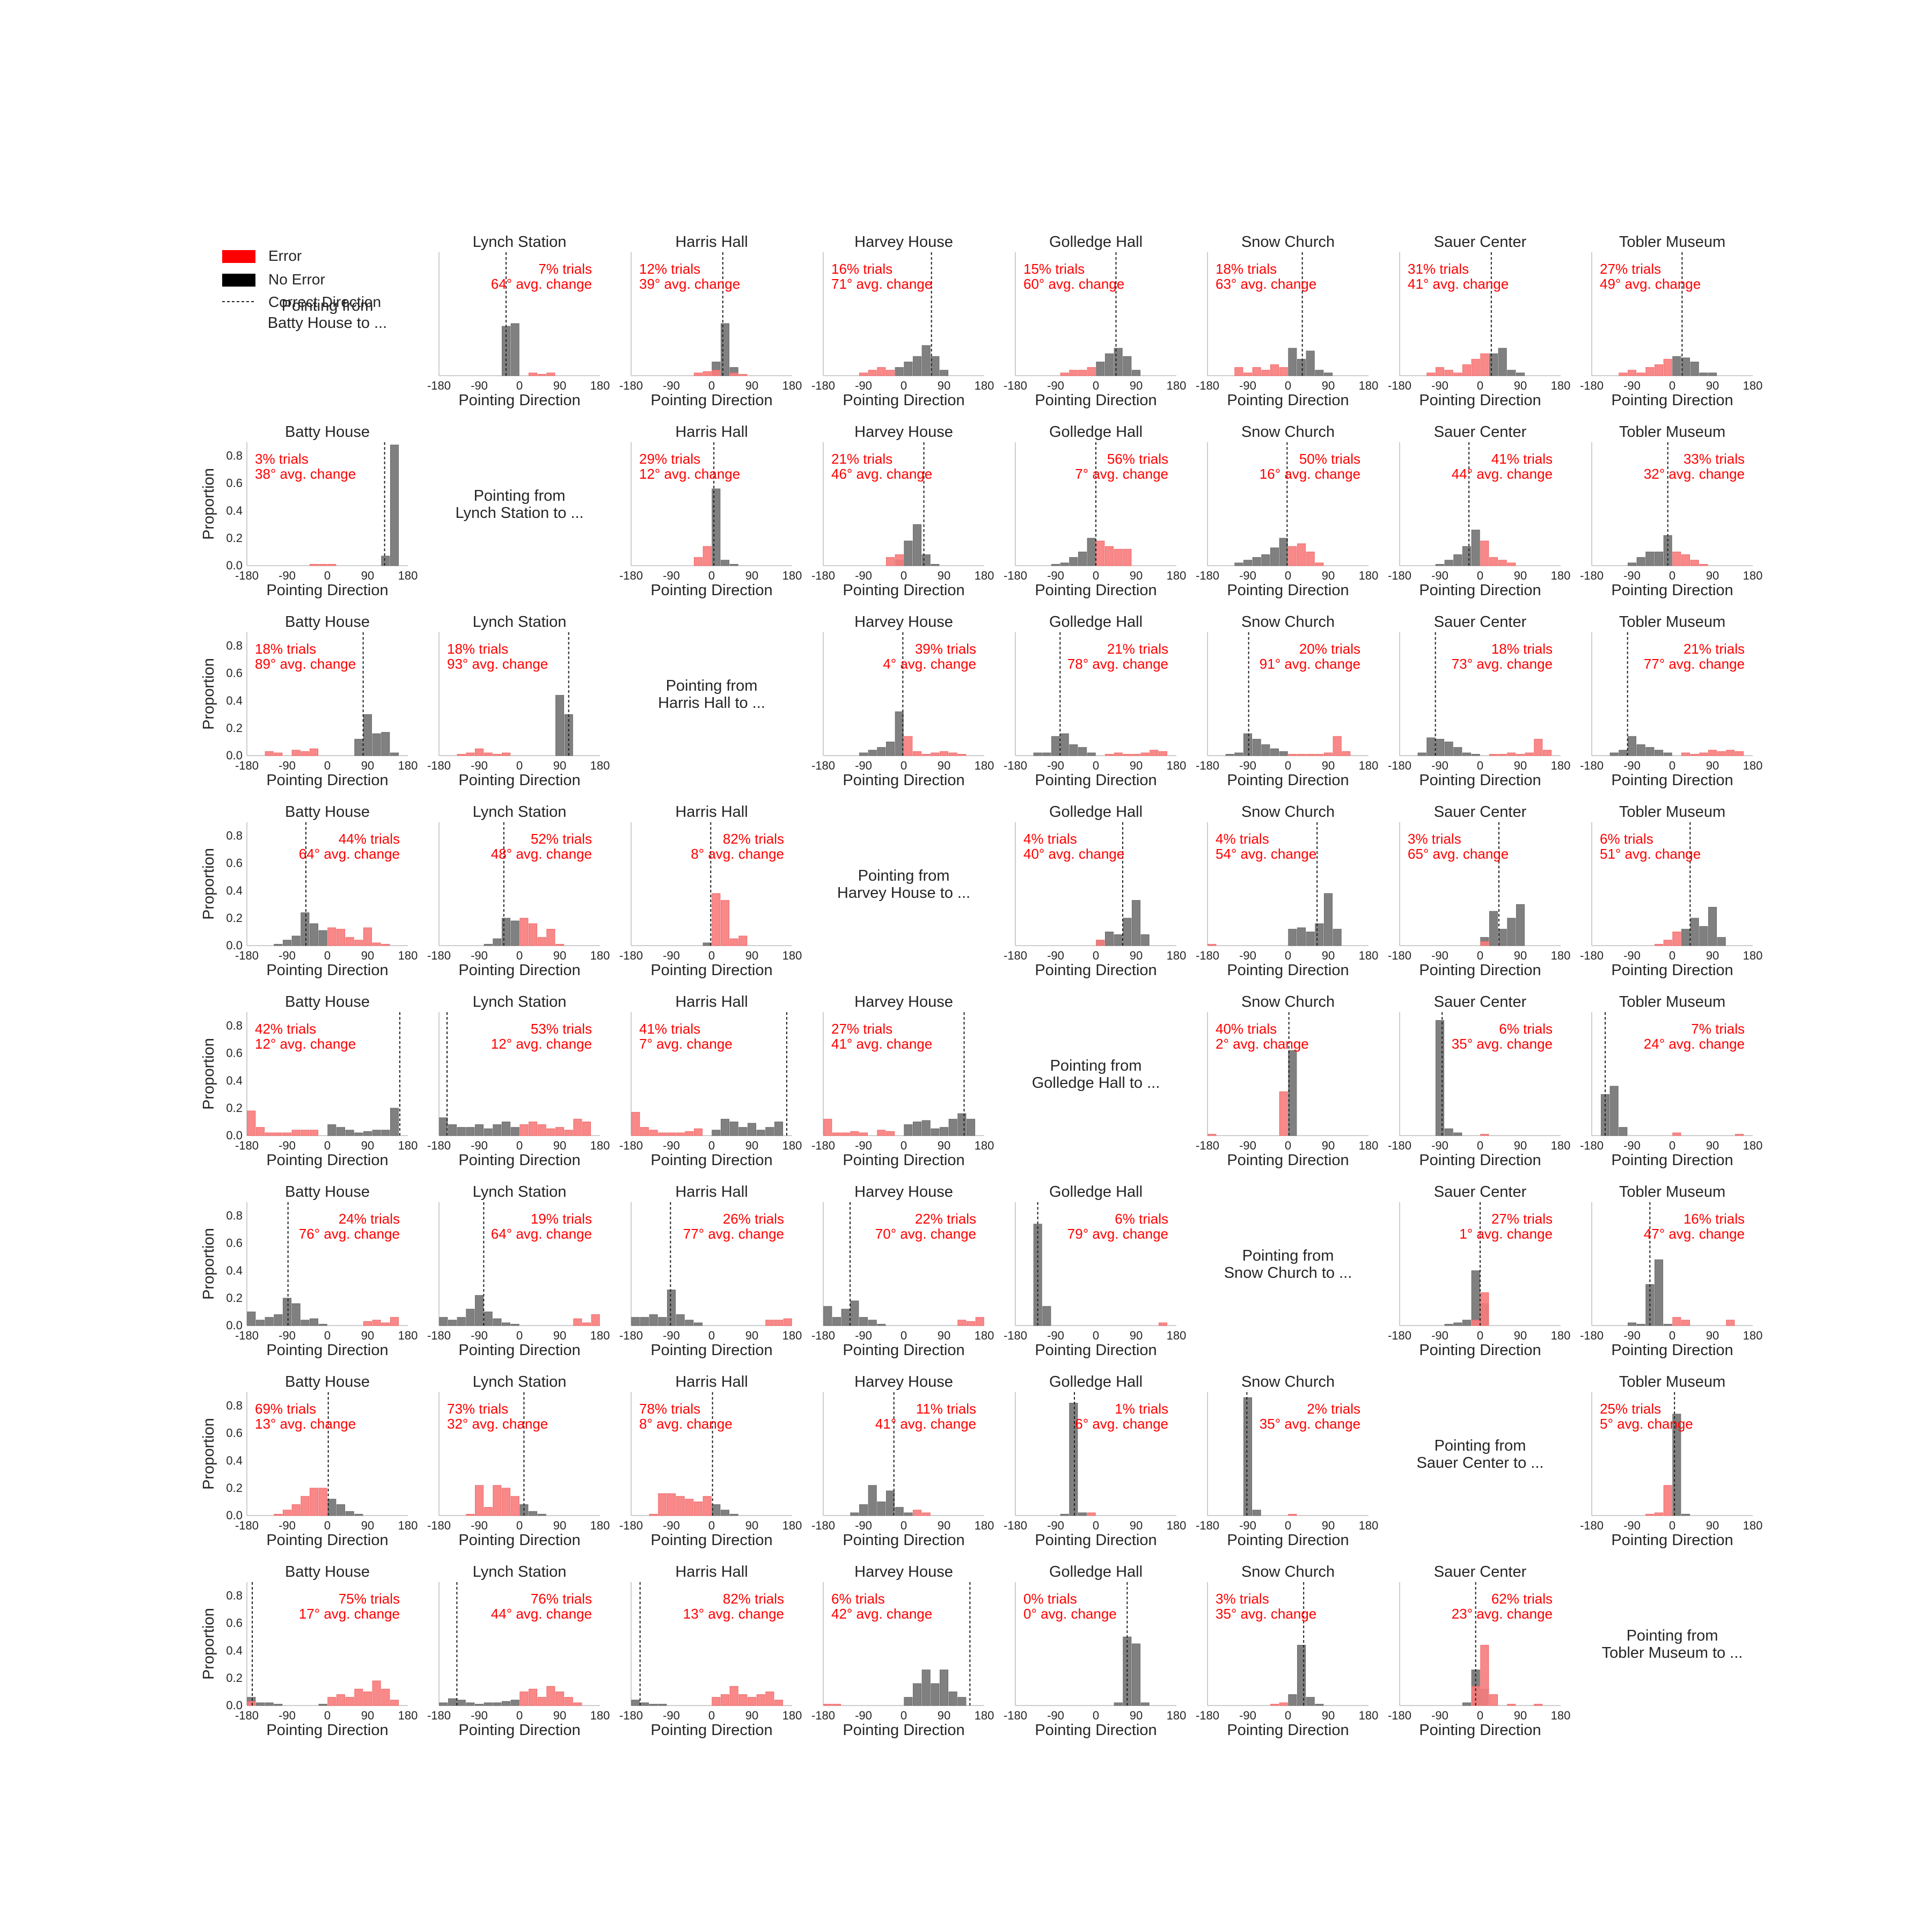 This screenshot has height=1932, width=1932. What do you see at coordinates (1438, 269) in the screenshot?
I see `annotation-trials: 31% trials` at bounding box center [1438, 269].